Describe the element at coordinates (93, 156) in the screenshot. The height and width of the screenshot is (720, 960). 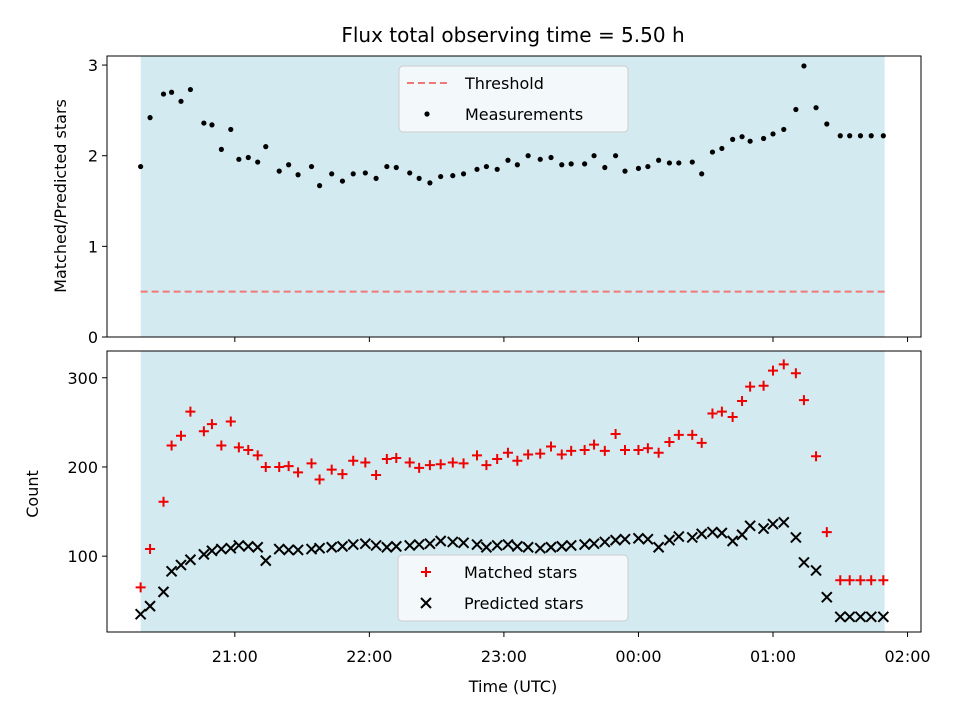
I see `y-tick-label: 2` at that location.